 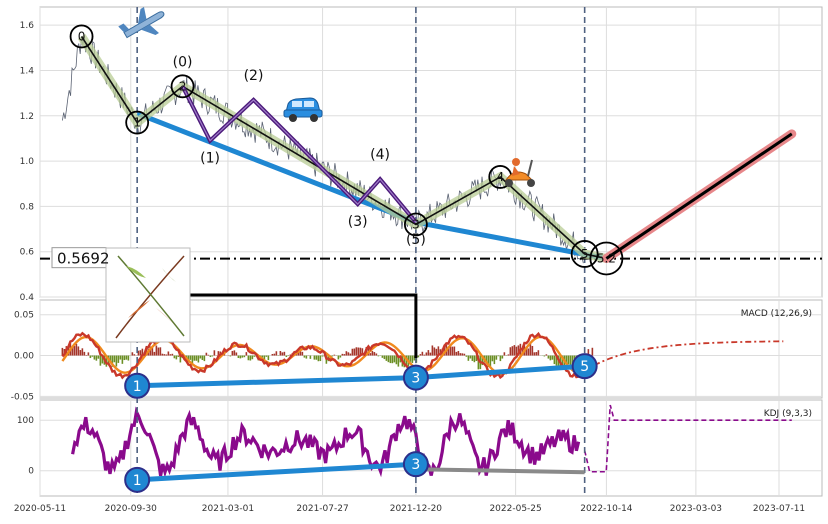 What do you see at coordinates (380, 155) in the screenshot?
I see `sub-wave-label: (4)` at bounding box center [380, 155].